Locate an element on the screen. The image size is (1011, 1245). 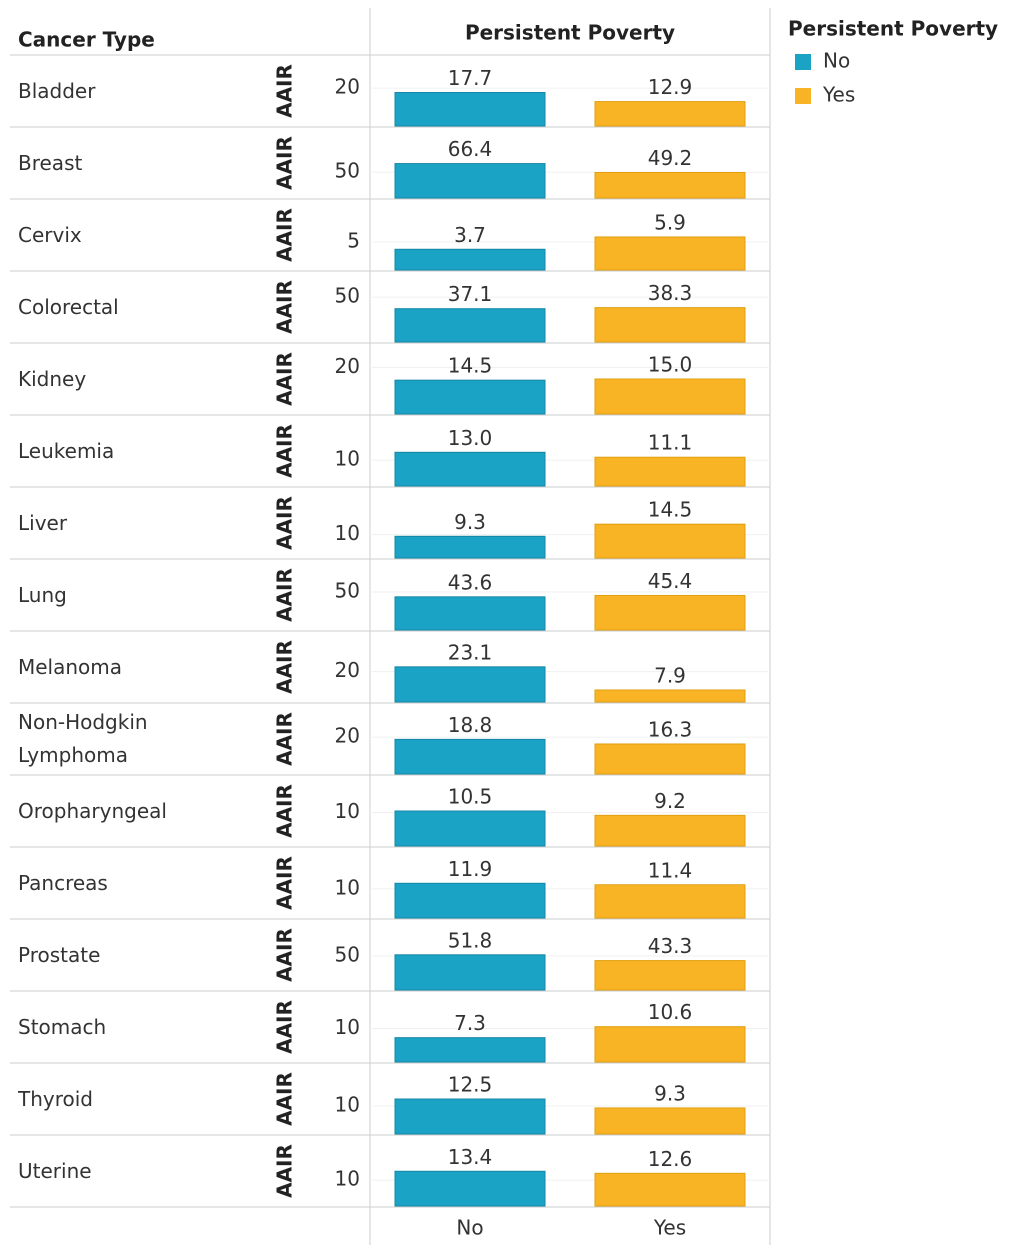
row-label: Prostate is located at coordinates (59, 954).